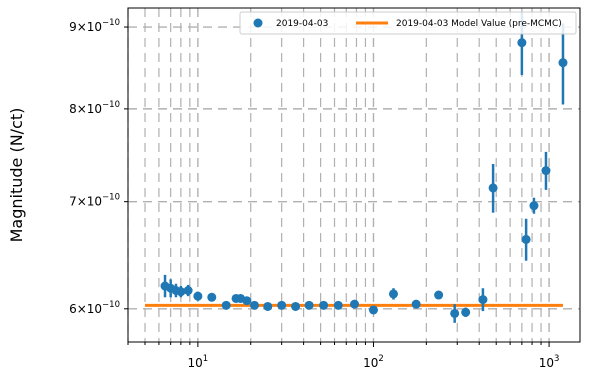  I want to click on legend-marker-measurements, so click(258, 23).